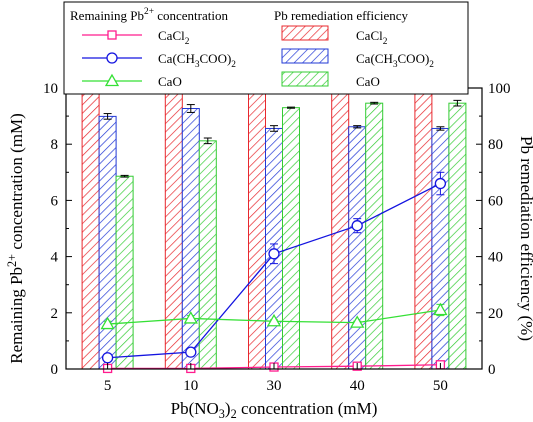 This screenshot has height=422, width=533. I want to click on y-left-tick-label: 2, so click(55, 314).